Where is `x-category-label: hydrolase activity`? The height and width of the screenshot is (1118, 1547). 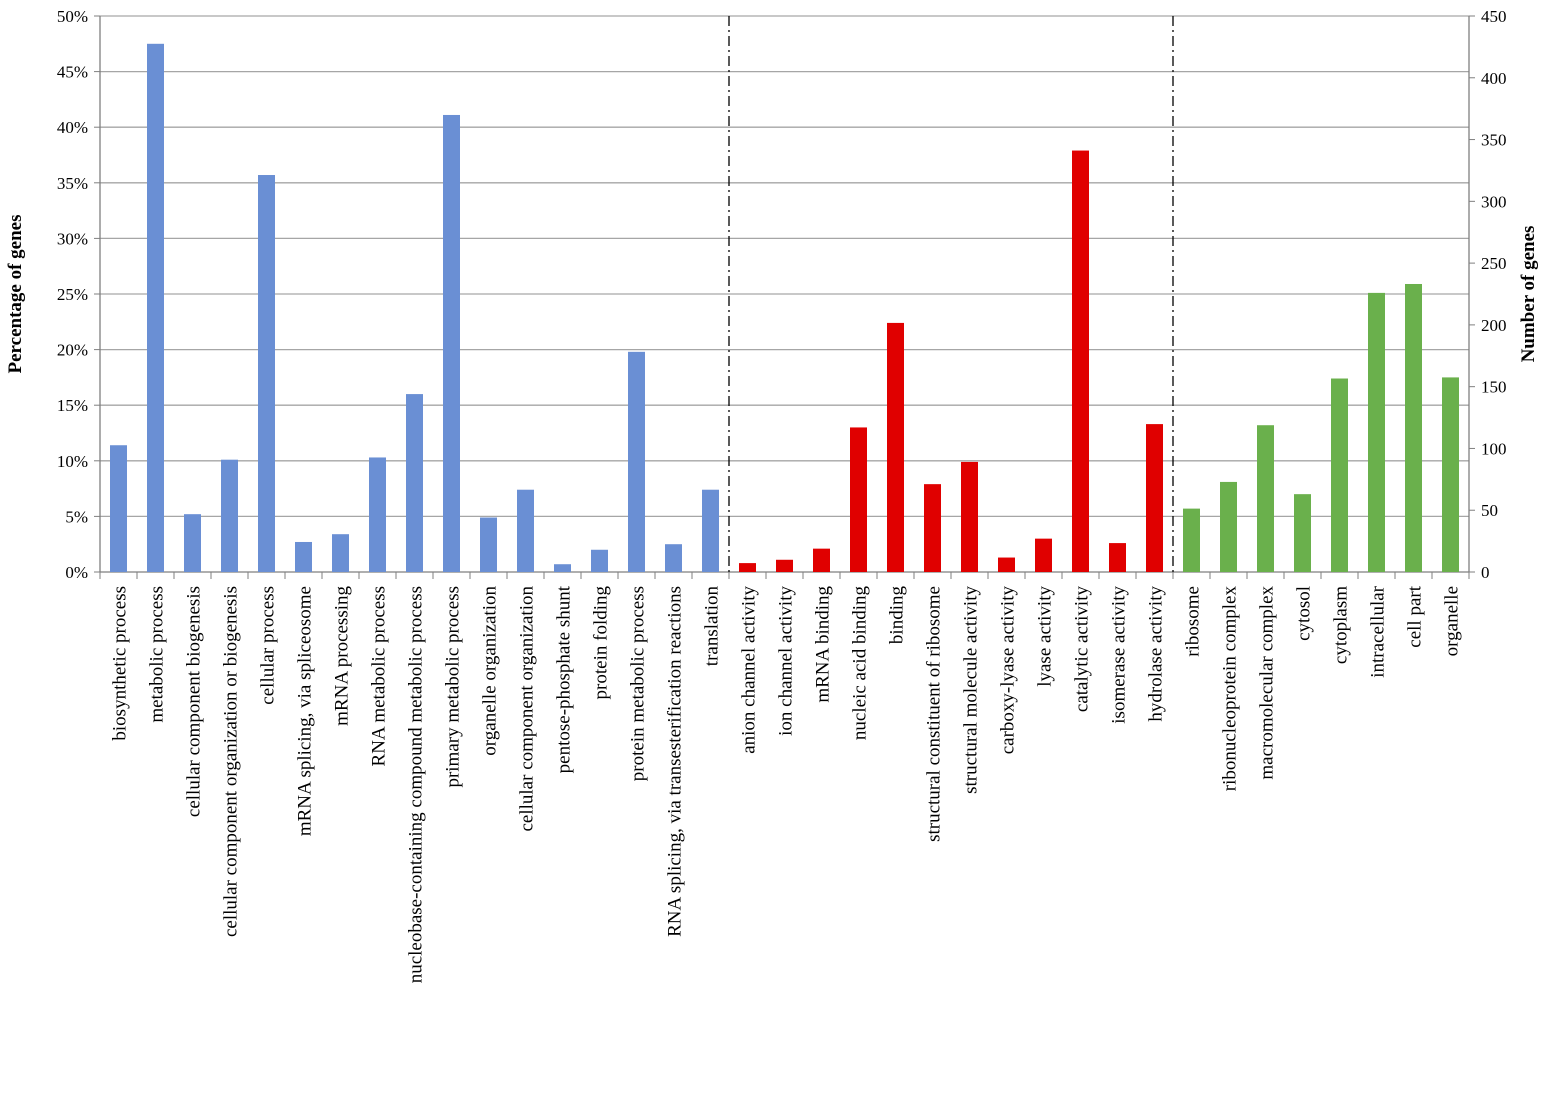 x-category-label: hydrolase activity is located at coordinates (1156, 654).